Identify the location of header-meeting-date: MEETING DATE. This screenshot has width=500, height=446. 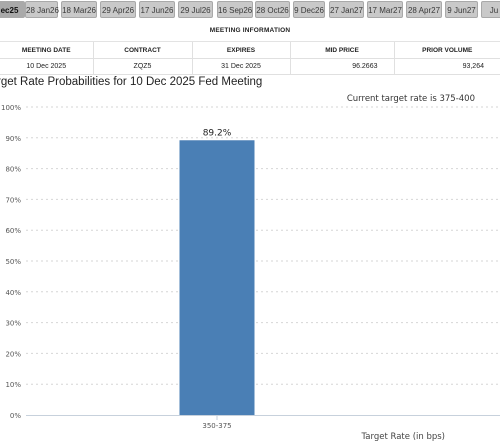
(47, 50).